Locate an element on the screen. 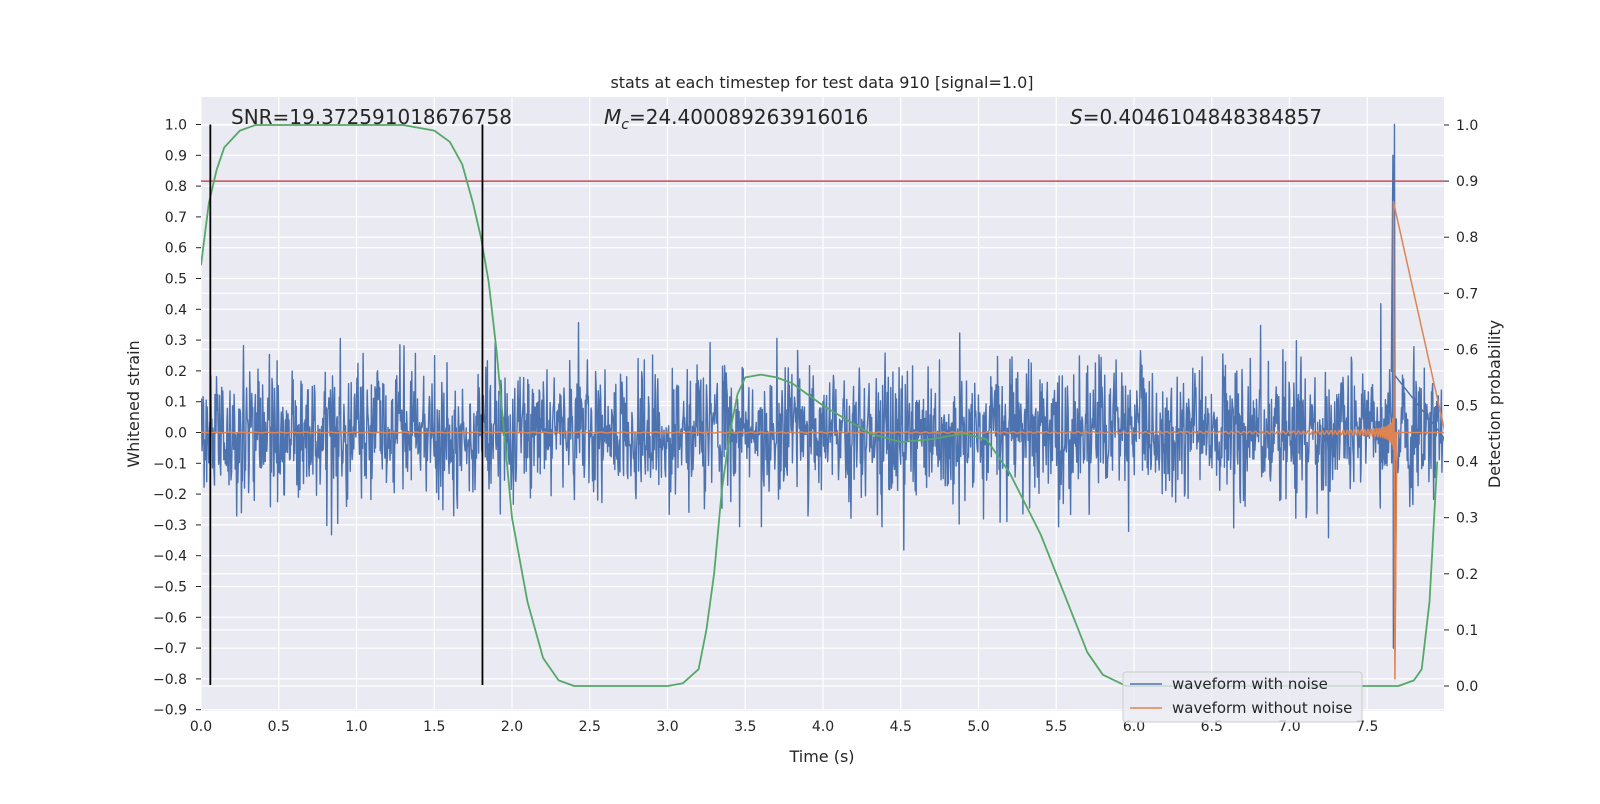 This screenshot has width=1600, height=804. y2-tick-label: 0.5 is located at coordinates (1467, 407).